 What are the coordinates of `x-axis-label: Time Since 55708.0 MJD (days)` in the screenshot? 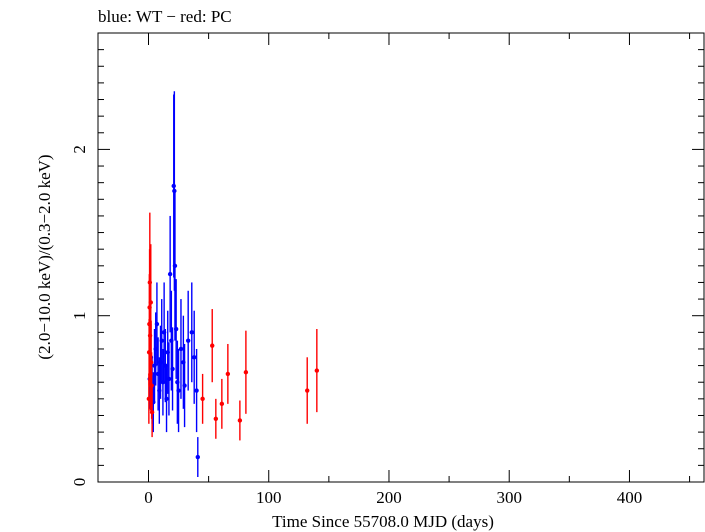 It's located at (383, 521).